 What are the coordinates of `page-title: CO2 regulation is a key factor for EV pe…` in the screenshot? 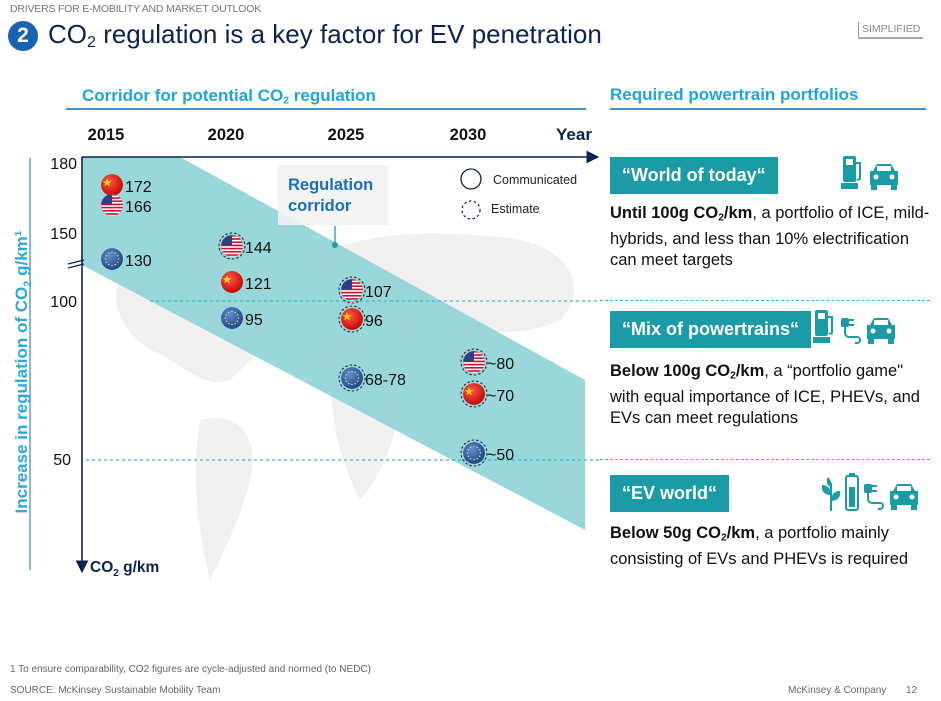 It's located at (325, 35).